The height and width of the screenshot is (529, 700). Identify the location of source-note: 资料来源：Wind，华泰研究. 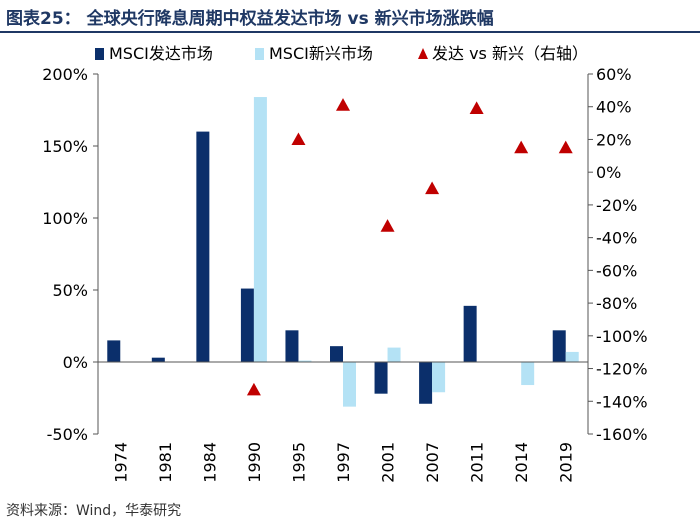
(94, 511).